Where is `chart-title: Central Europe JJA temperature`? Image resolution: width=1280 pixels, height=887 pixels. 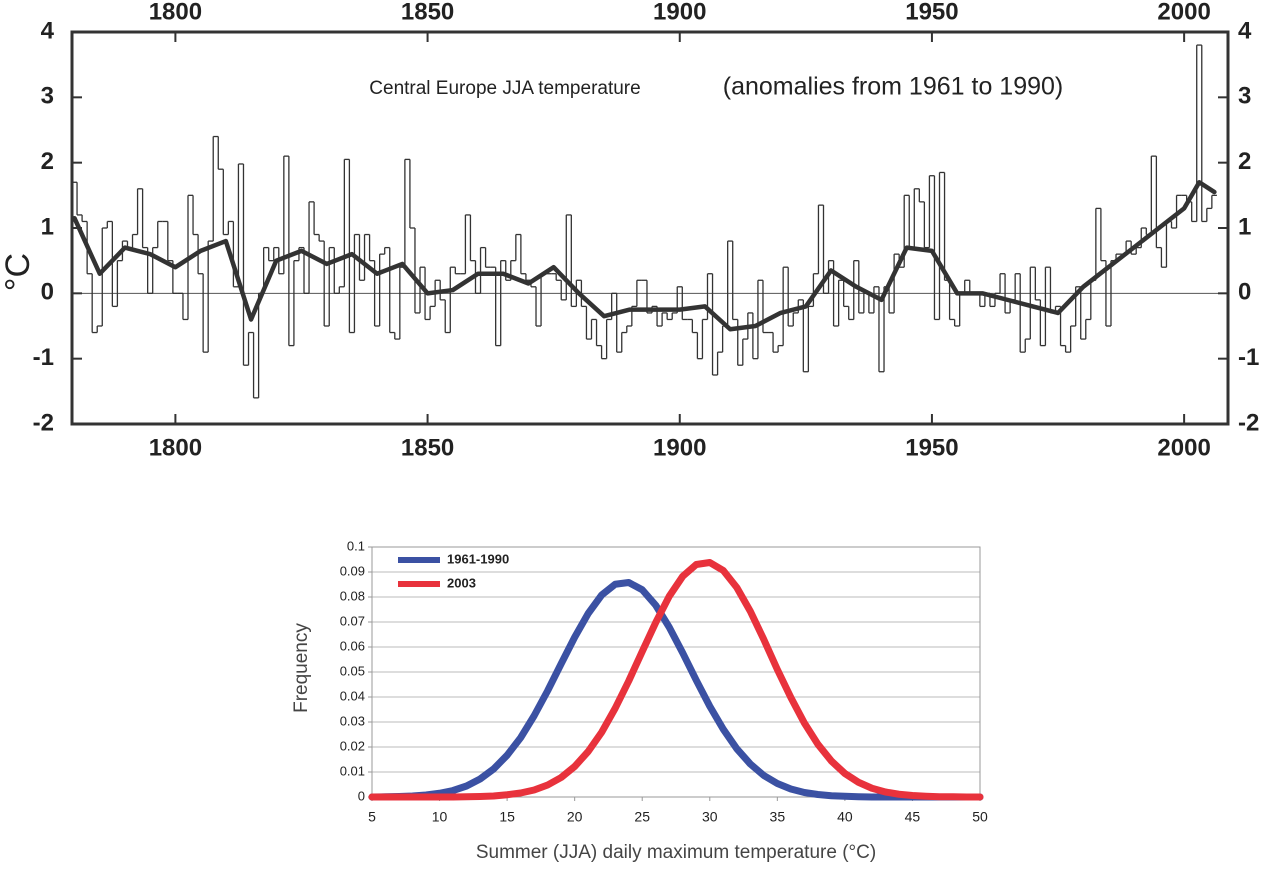
chart-title: Central Europe JJA temperature is located at coordinates (504, 88).